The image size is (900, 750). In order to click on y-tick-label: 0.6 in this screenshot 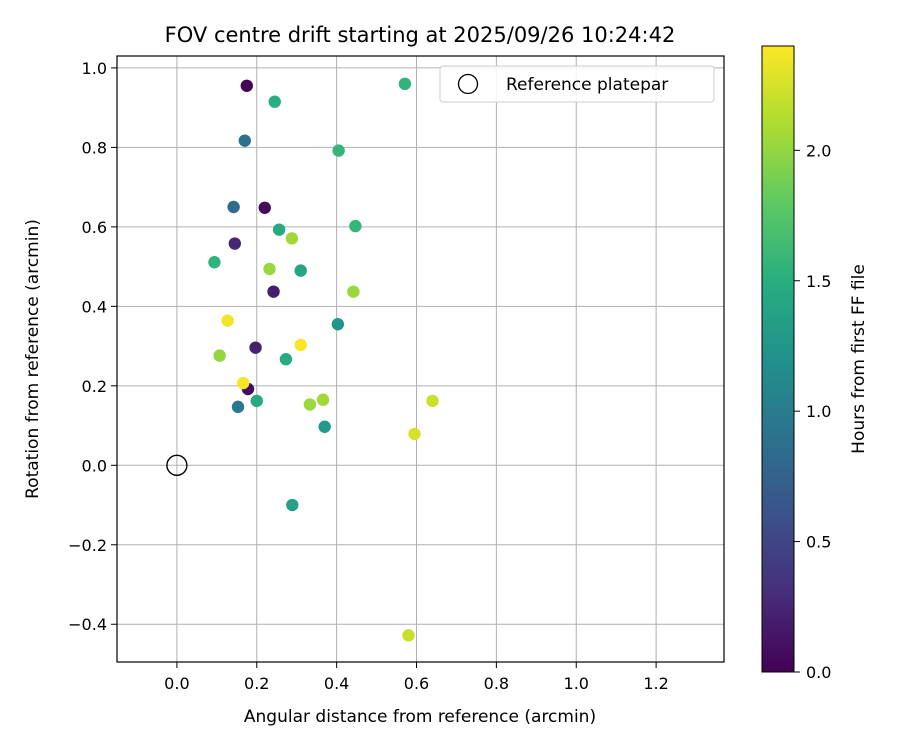, I will do `click(94, 227)`.